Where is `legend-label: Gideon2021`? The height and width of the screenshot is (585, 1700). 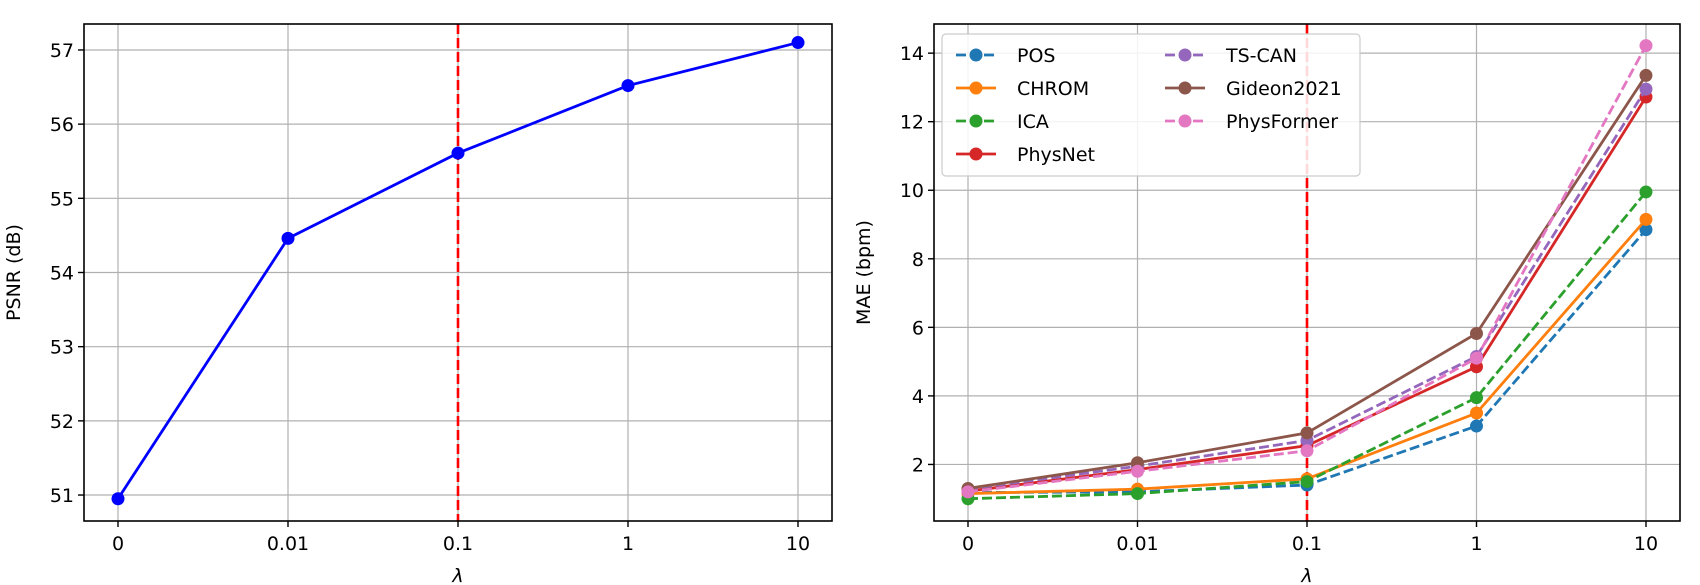 legend-label: Gideon2021 is located at coordinates (1284, 89).